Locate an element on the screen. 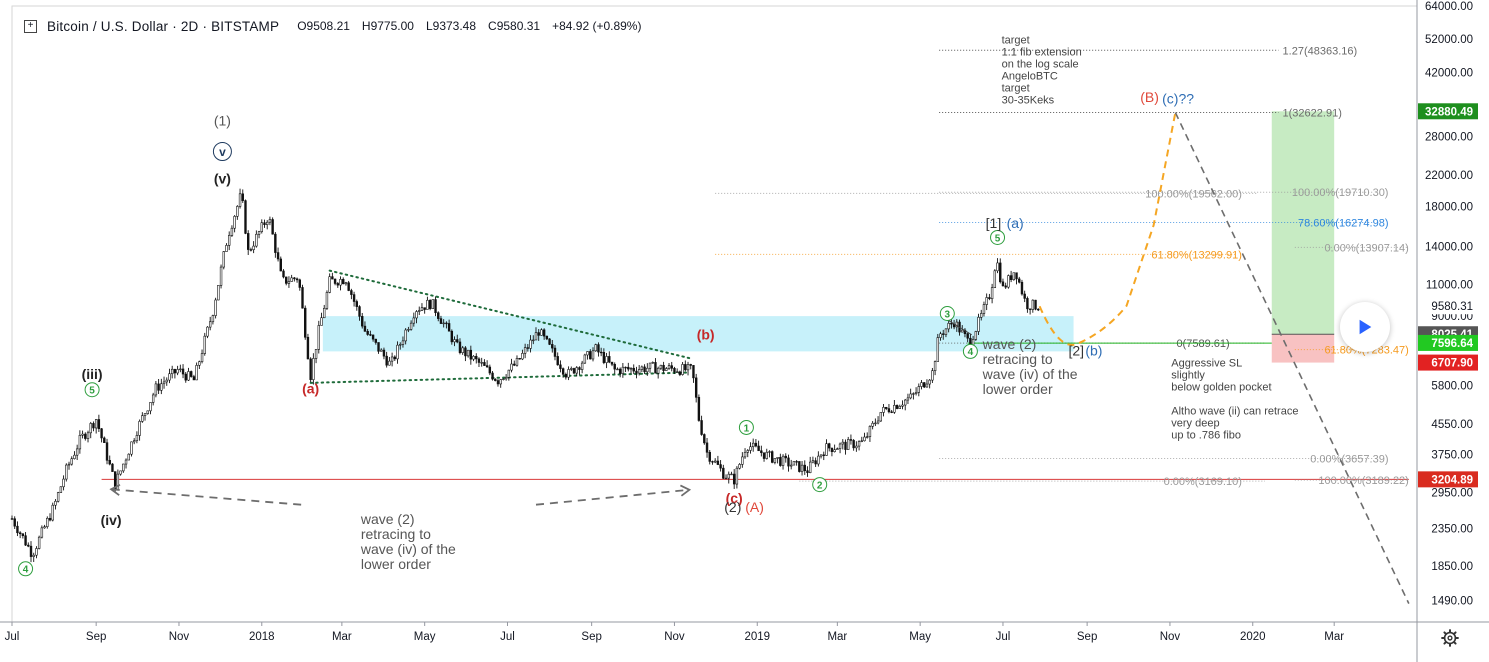 The width and height of the screenshot is (1489, 662). wave-label: [2] is located at coordinates (1076, 350).